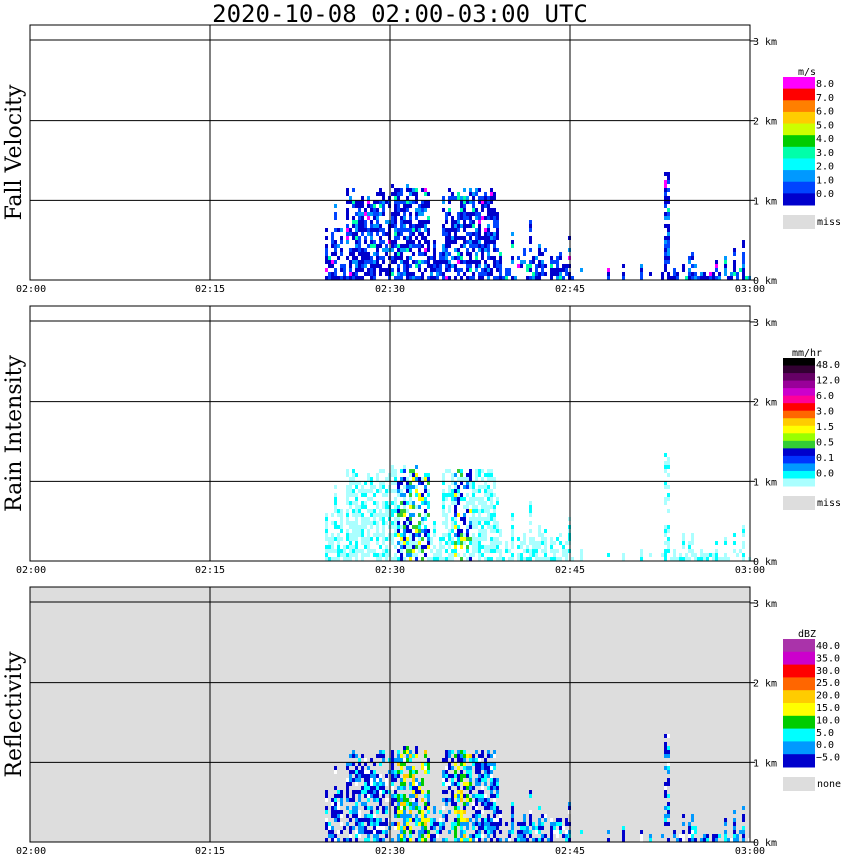 The width and height of the screenshot is (850, 868). I want to click on legend-label: 15.0, so click(828, 708).